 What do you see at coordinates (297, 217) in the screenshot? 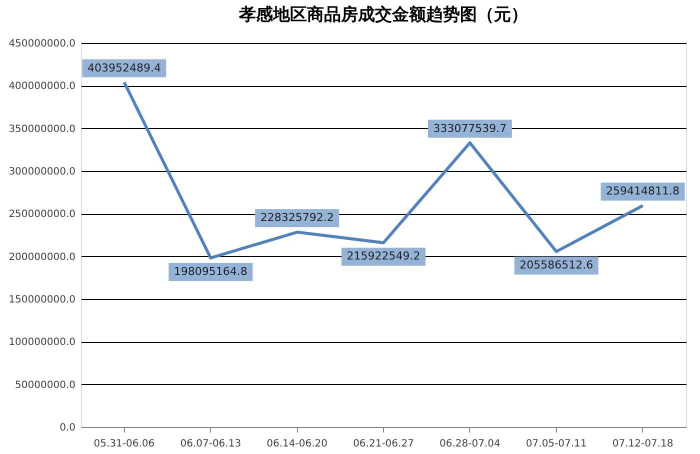
I see `data-label: 228325792.2` at bounding box center [297, 217].